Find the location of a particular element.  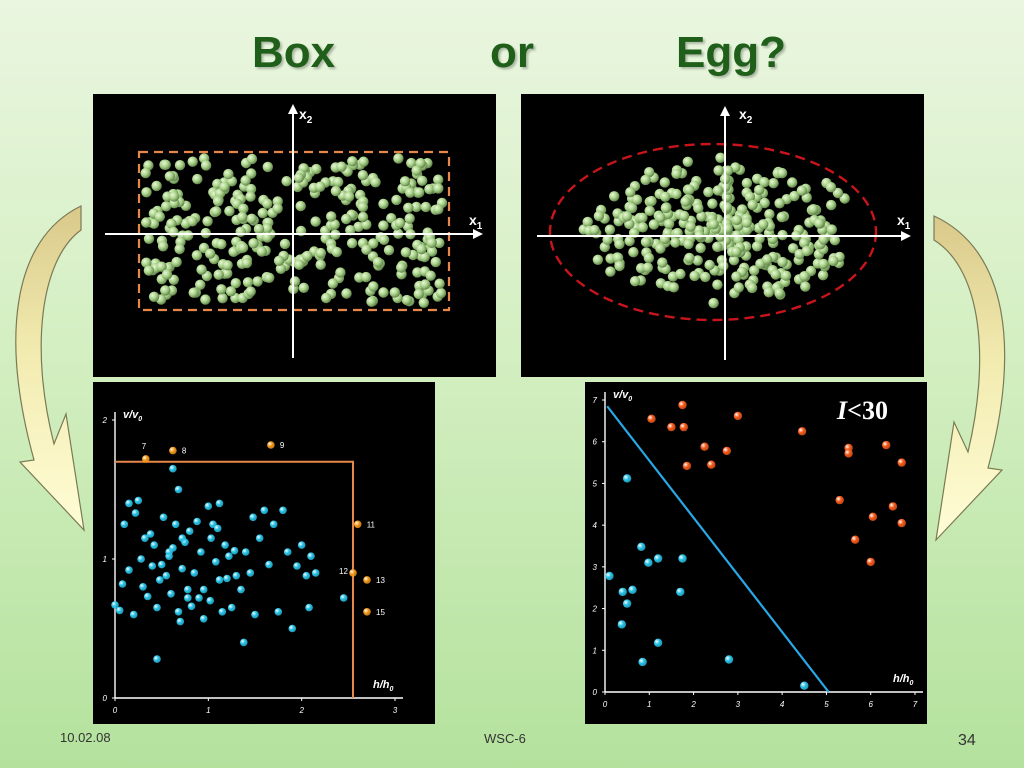

x-tick-label: 0 is located at coordinates (605, 704).